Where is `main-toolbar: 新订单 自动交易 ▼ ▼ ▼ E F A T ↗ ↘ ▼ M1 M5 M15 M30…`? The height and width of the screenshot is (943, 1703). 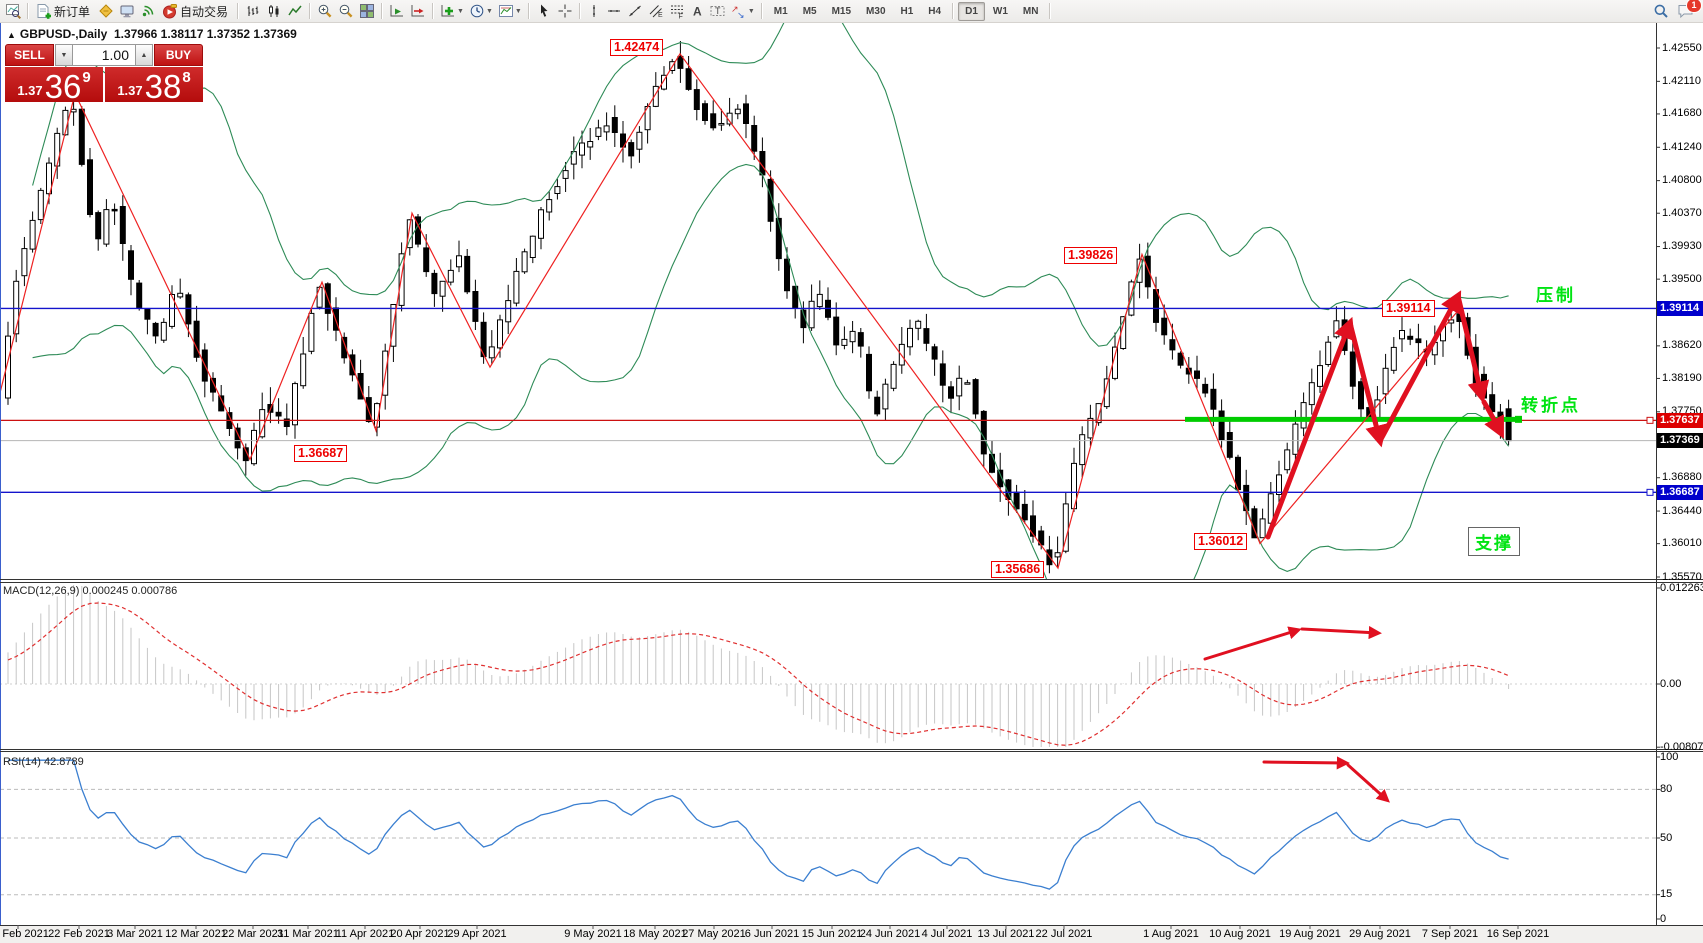
main-toolbar: 新订单 自动交易 ▼ ▼ ▼ E F A T ↗ ↘ ▼ M1 M5 M15 M30… is located at coordinates (851, 11).